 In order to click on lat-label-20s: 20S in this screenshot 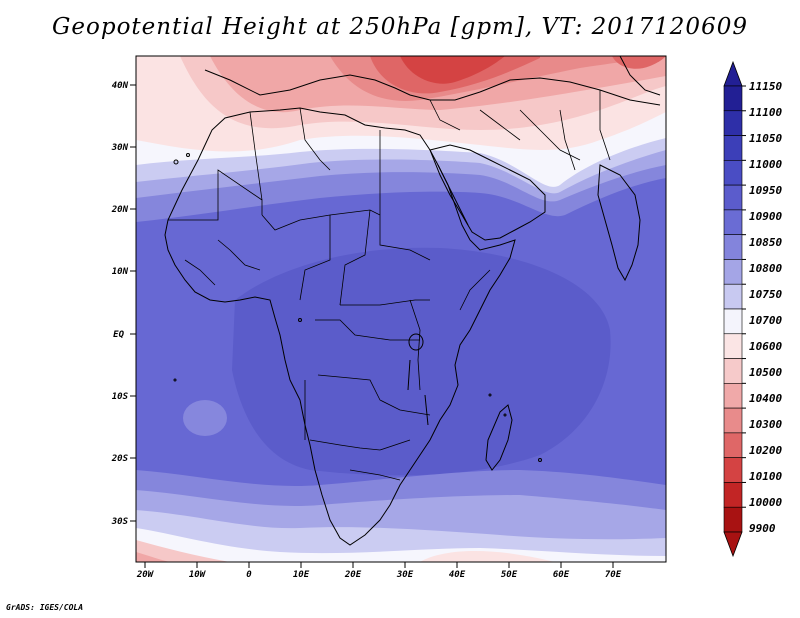, I will do `click(120, 459)`.